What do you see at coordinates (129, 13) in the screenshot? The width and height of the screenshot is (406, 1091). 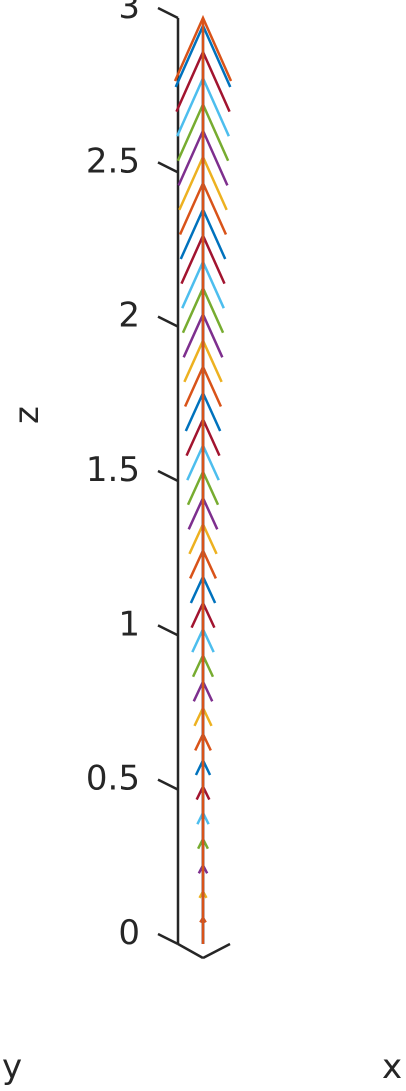 I see `z-tick-label: 3` at bounding box center [129, 13].